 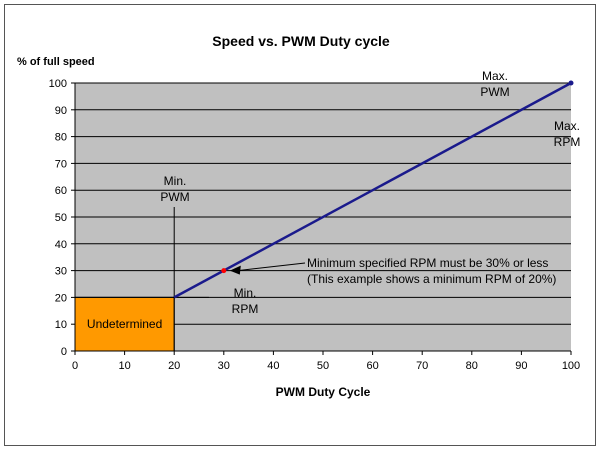 What do you see at coordinates (271, 267) in the screenshot?
I see `note-arrow` at bounding box center [271, 267].